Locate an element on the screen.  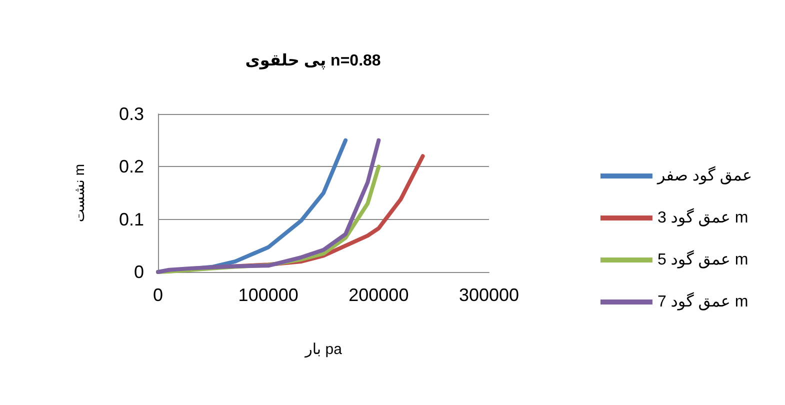
x-tick-label: 100000 is located at coordinates (268, 295).